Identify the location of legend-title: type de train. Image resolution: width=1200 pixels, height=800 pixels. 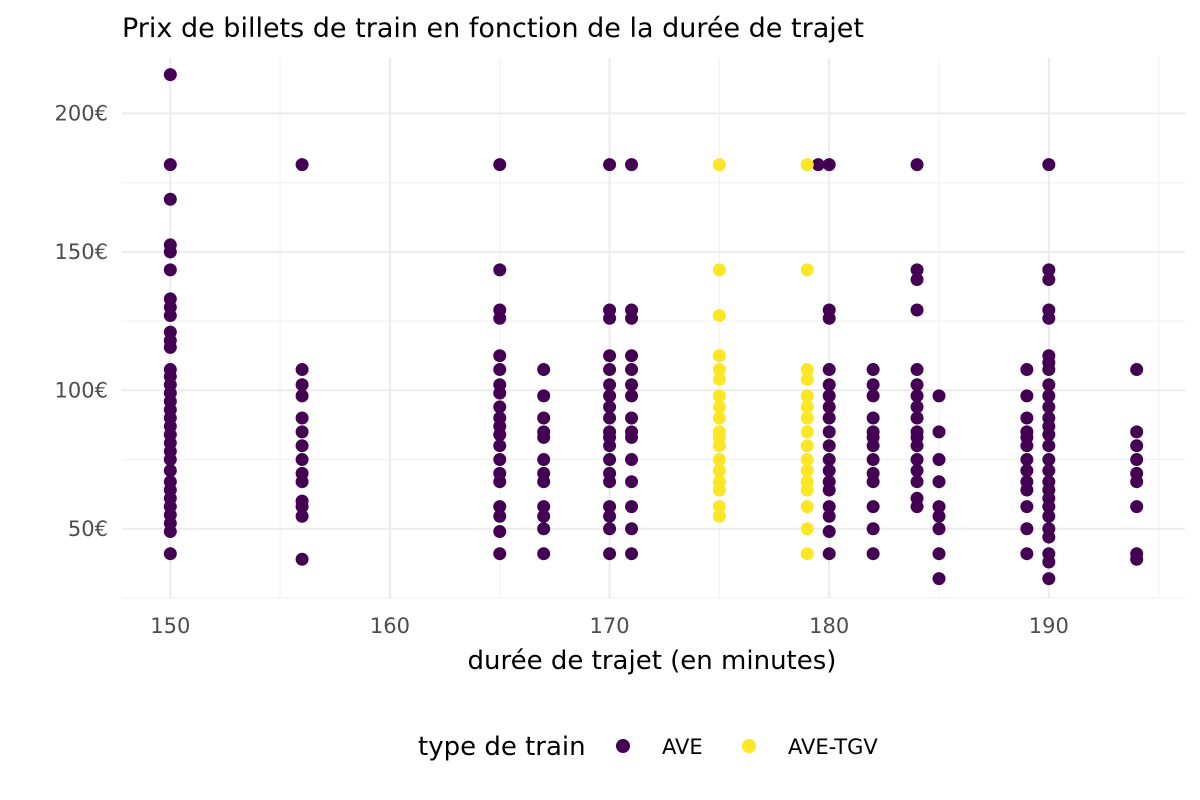
(502, 747).